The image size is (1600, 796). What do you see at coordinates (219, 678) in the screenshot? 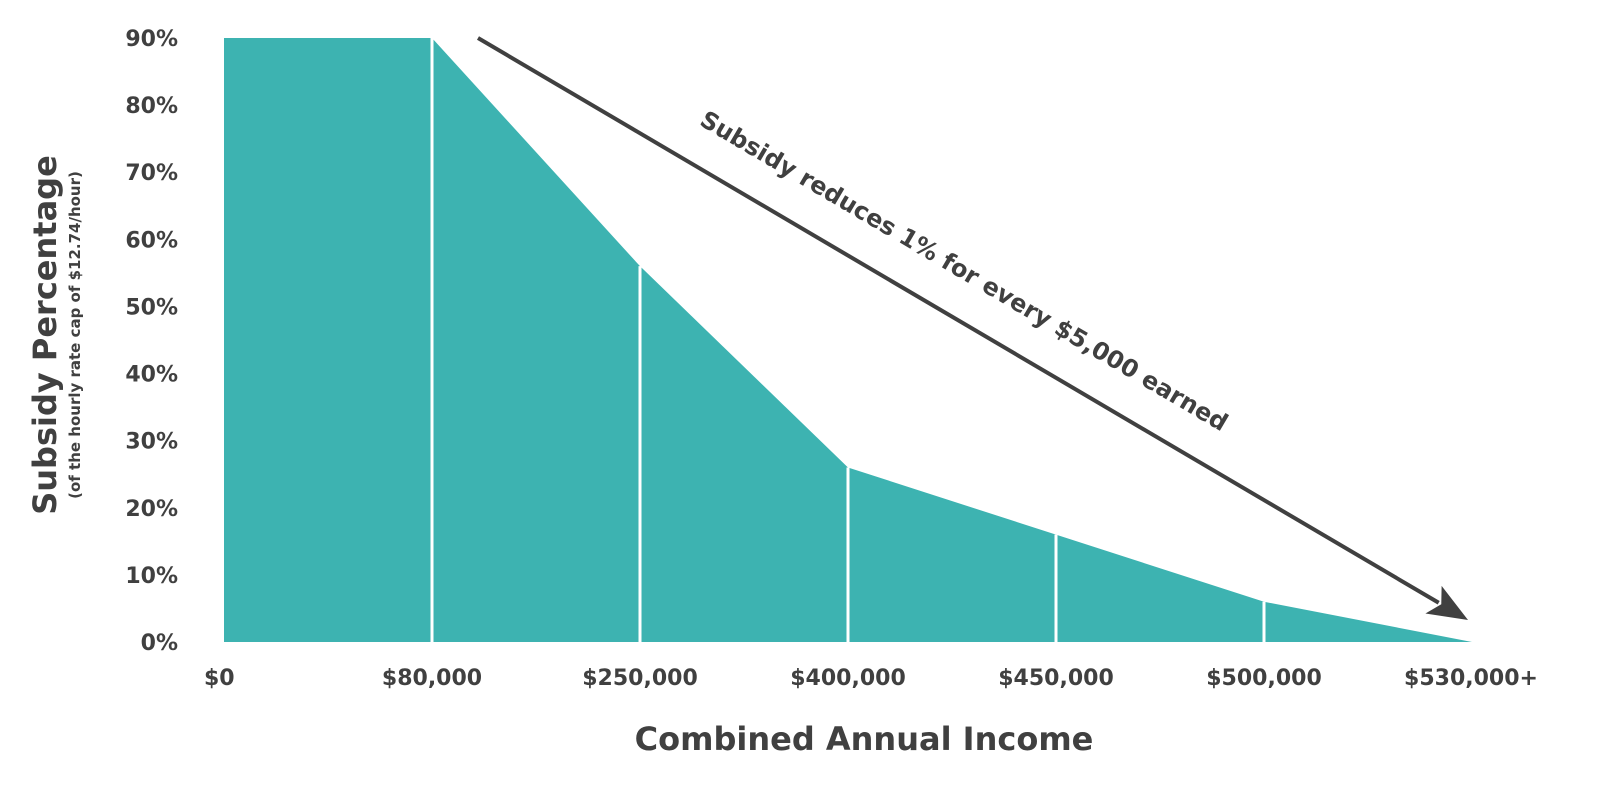
I see `x-tick-label: $0` at bounding box center [219, 678].